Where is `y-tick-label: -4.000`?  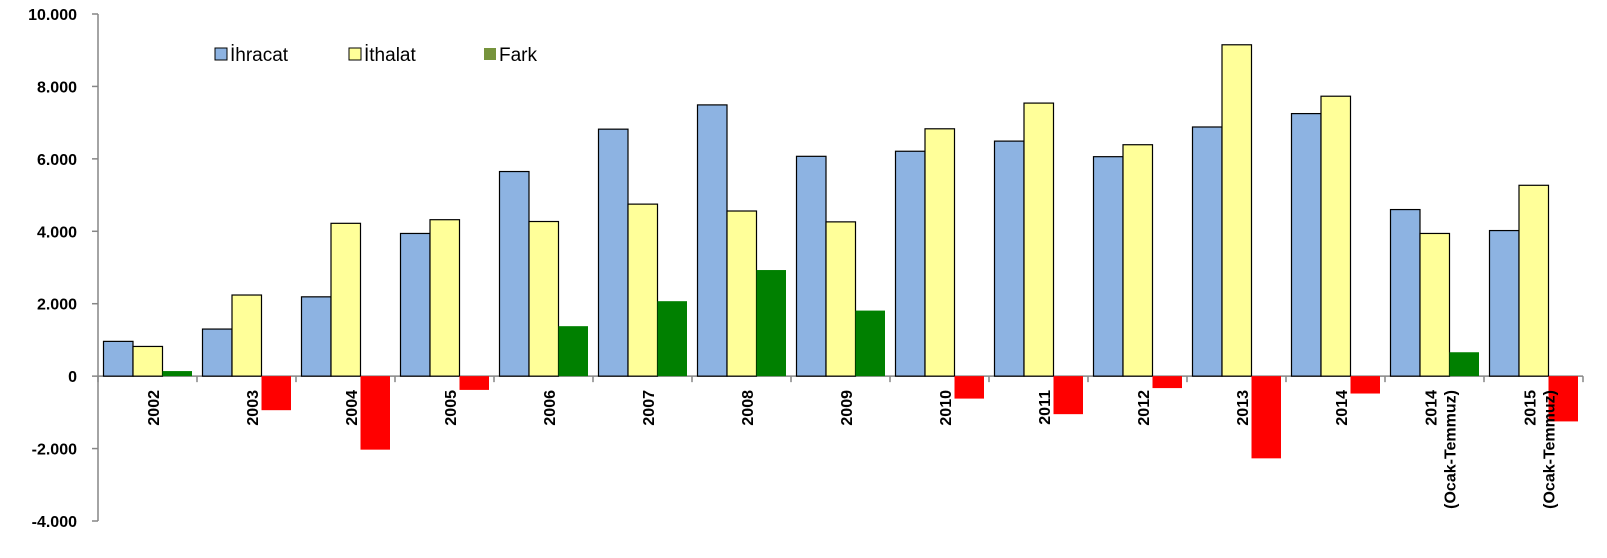
y-tick-label: -4.000 is located at coordinates (54, 522).